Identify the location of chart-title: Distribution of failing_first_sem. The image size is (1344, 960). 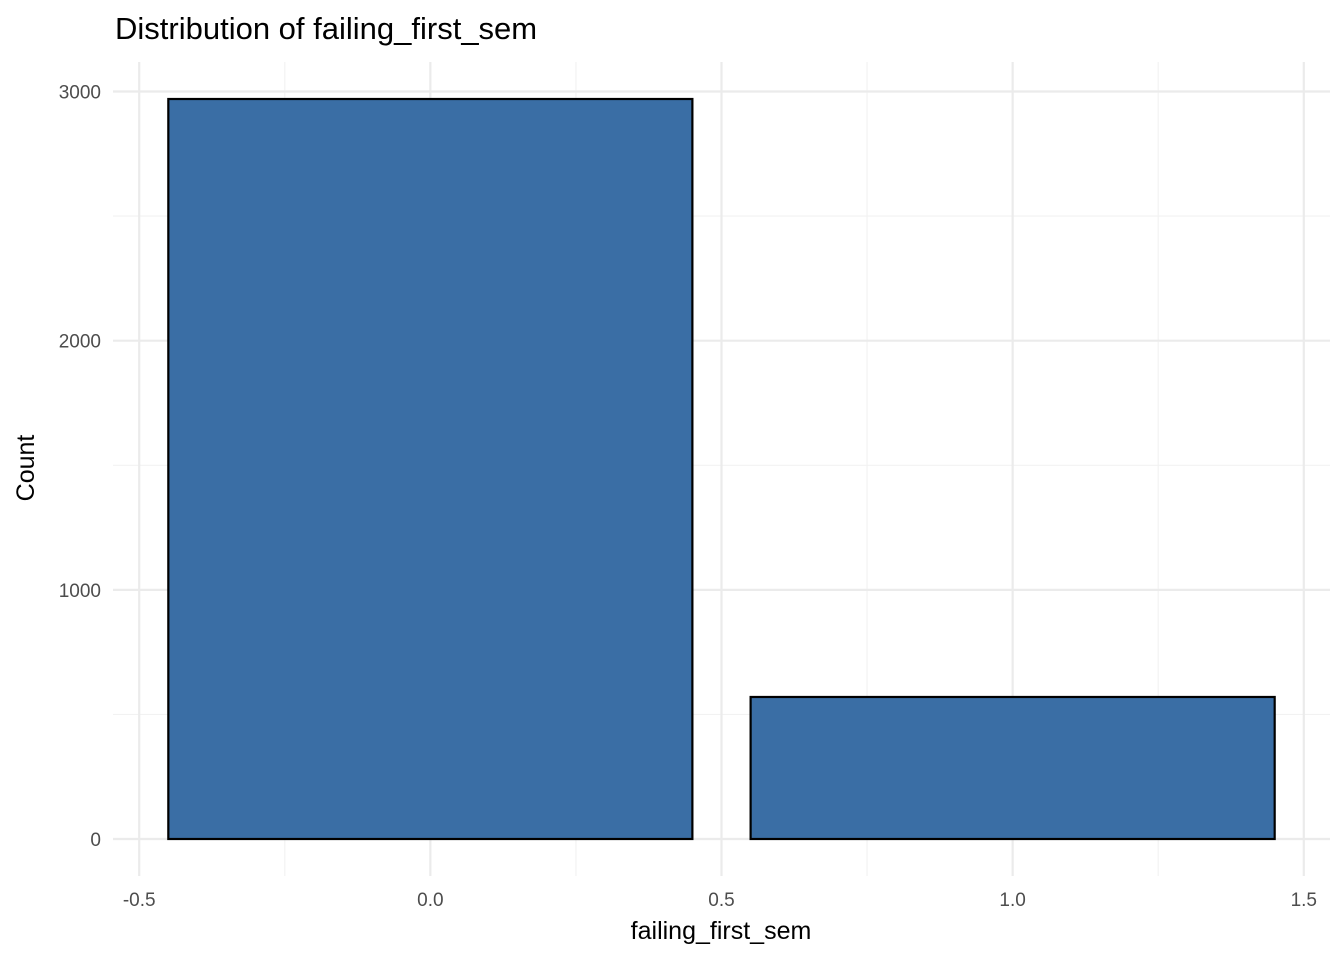
(326, 28).